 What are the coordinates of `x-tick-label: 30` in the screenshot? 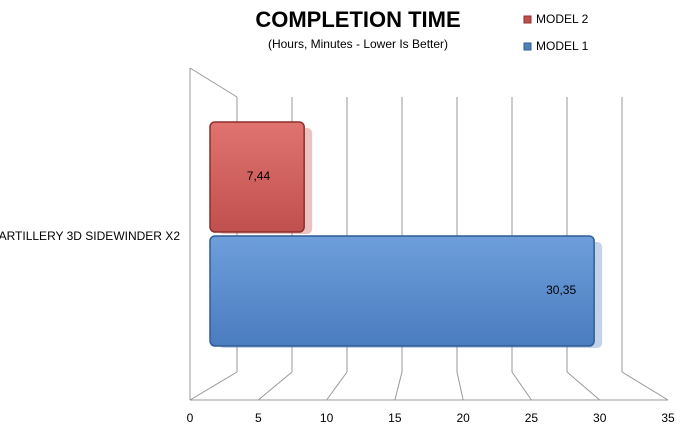 It's located at (600, 418).